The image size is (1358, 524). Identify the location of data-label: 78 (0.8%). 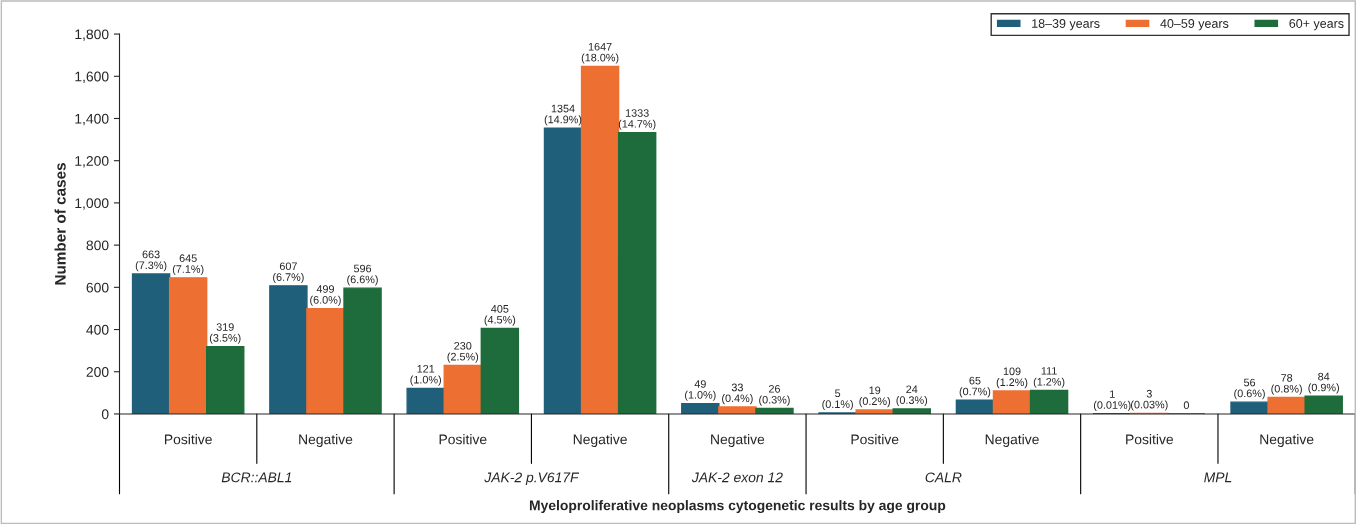
(1286, 384).